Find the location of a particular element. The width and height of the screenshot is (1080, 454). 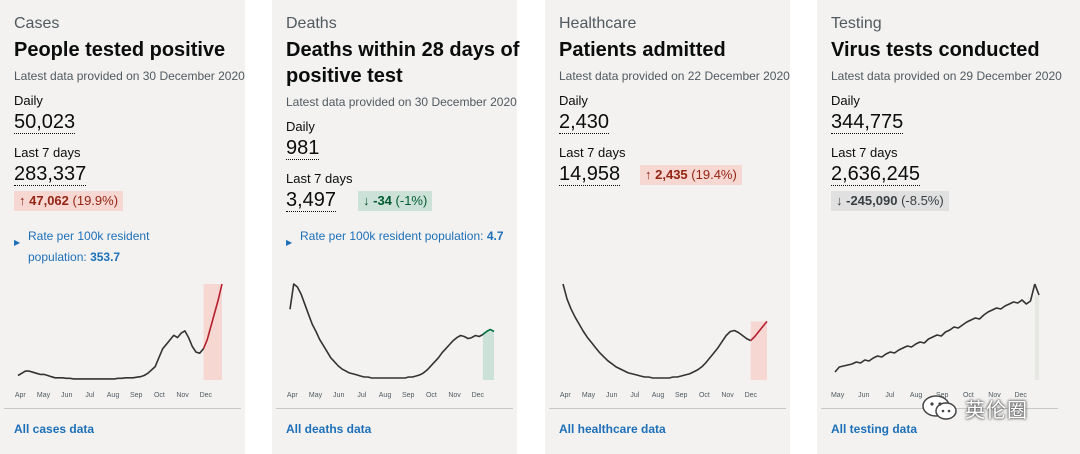

card-title: Patients admitted is located at coordinates (642, 50).